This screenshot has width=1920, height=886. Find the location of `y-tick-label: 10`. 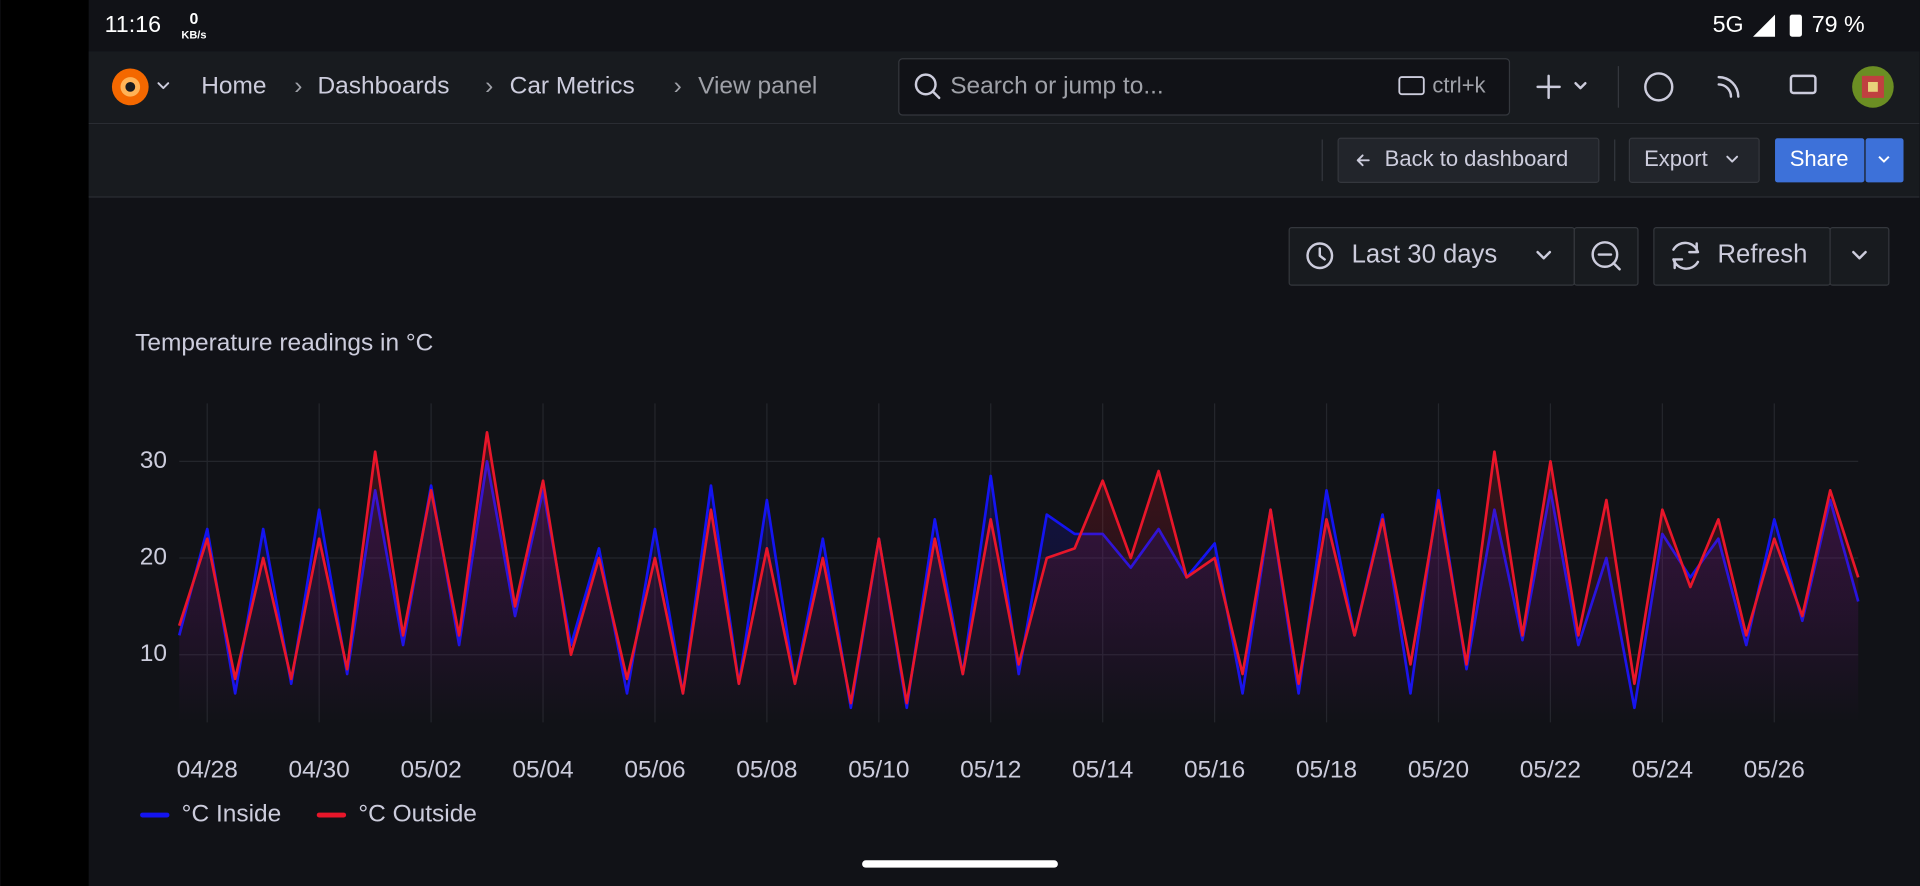

y-tick-label: 10 is located at coordinates (153, 653).